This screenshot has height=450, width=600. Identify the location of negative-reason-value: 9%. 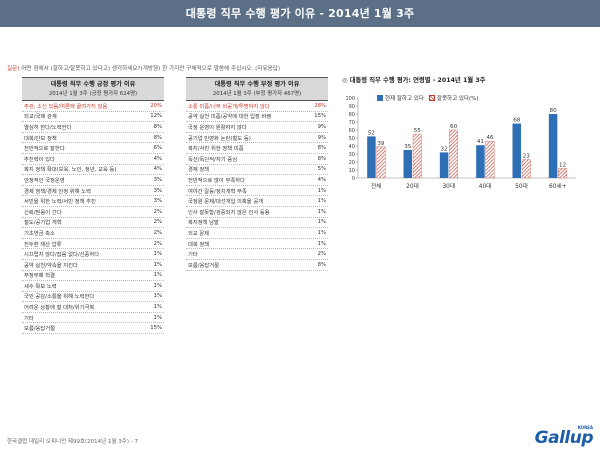
(321, 137).